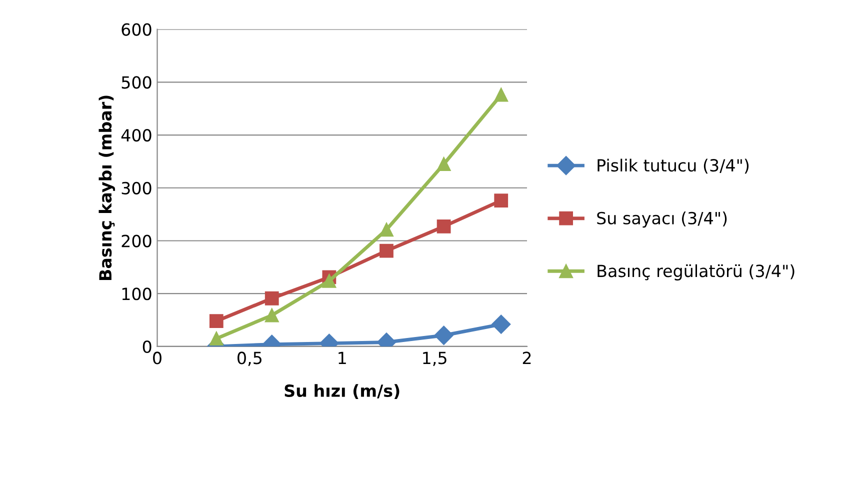 The width and height of the screenshot is (850, 488). I want to click on legend-label: Su sayacı (3/4"), so click(662, 220).